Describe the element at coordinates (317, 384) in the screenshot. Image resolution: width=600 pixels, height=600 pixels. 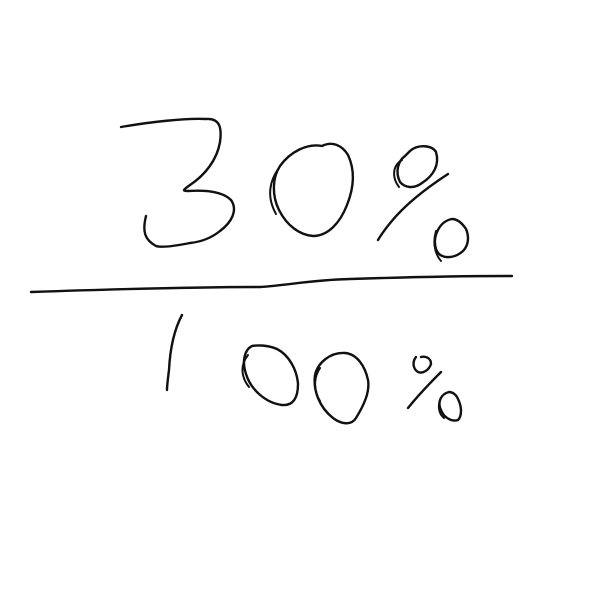
I see `second-zero-overlap` at that location.